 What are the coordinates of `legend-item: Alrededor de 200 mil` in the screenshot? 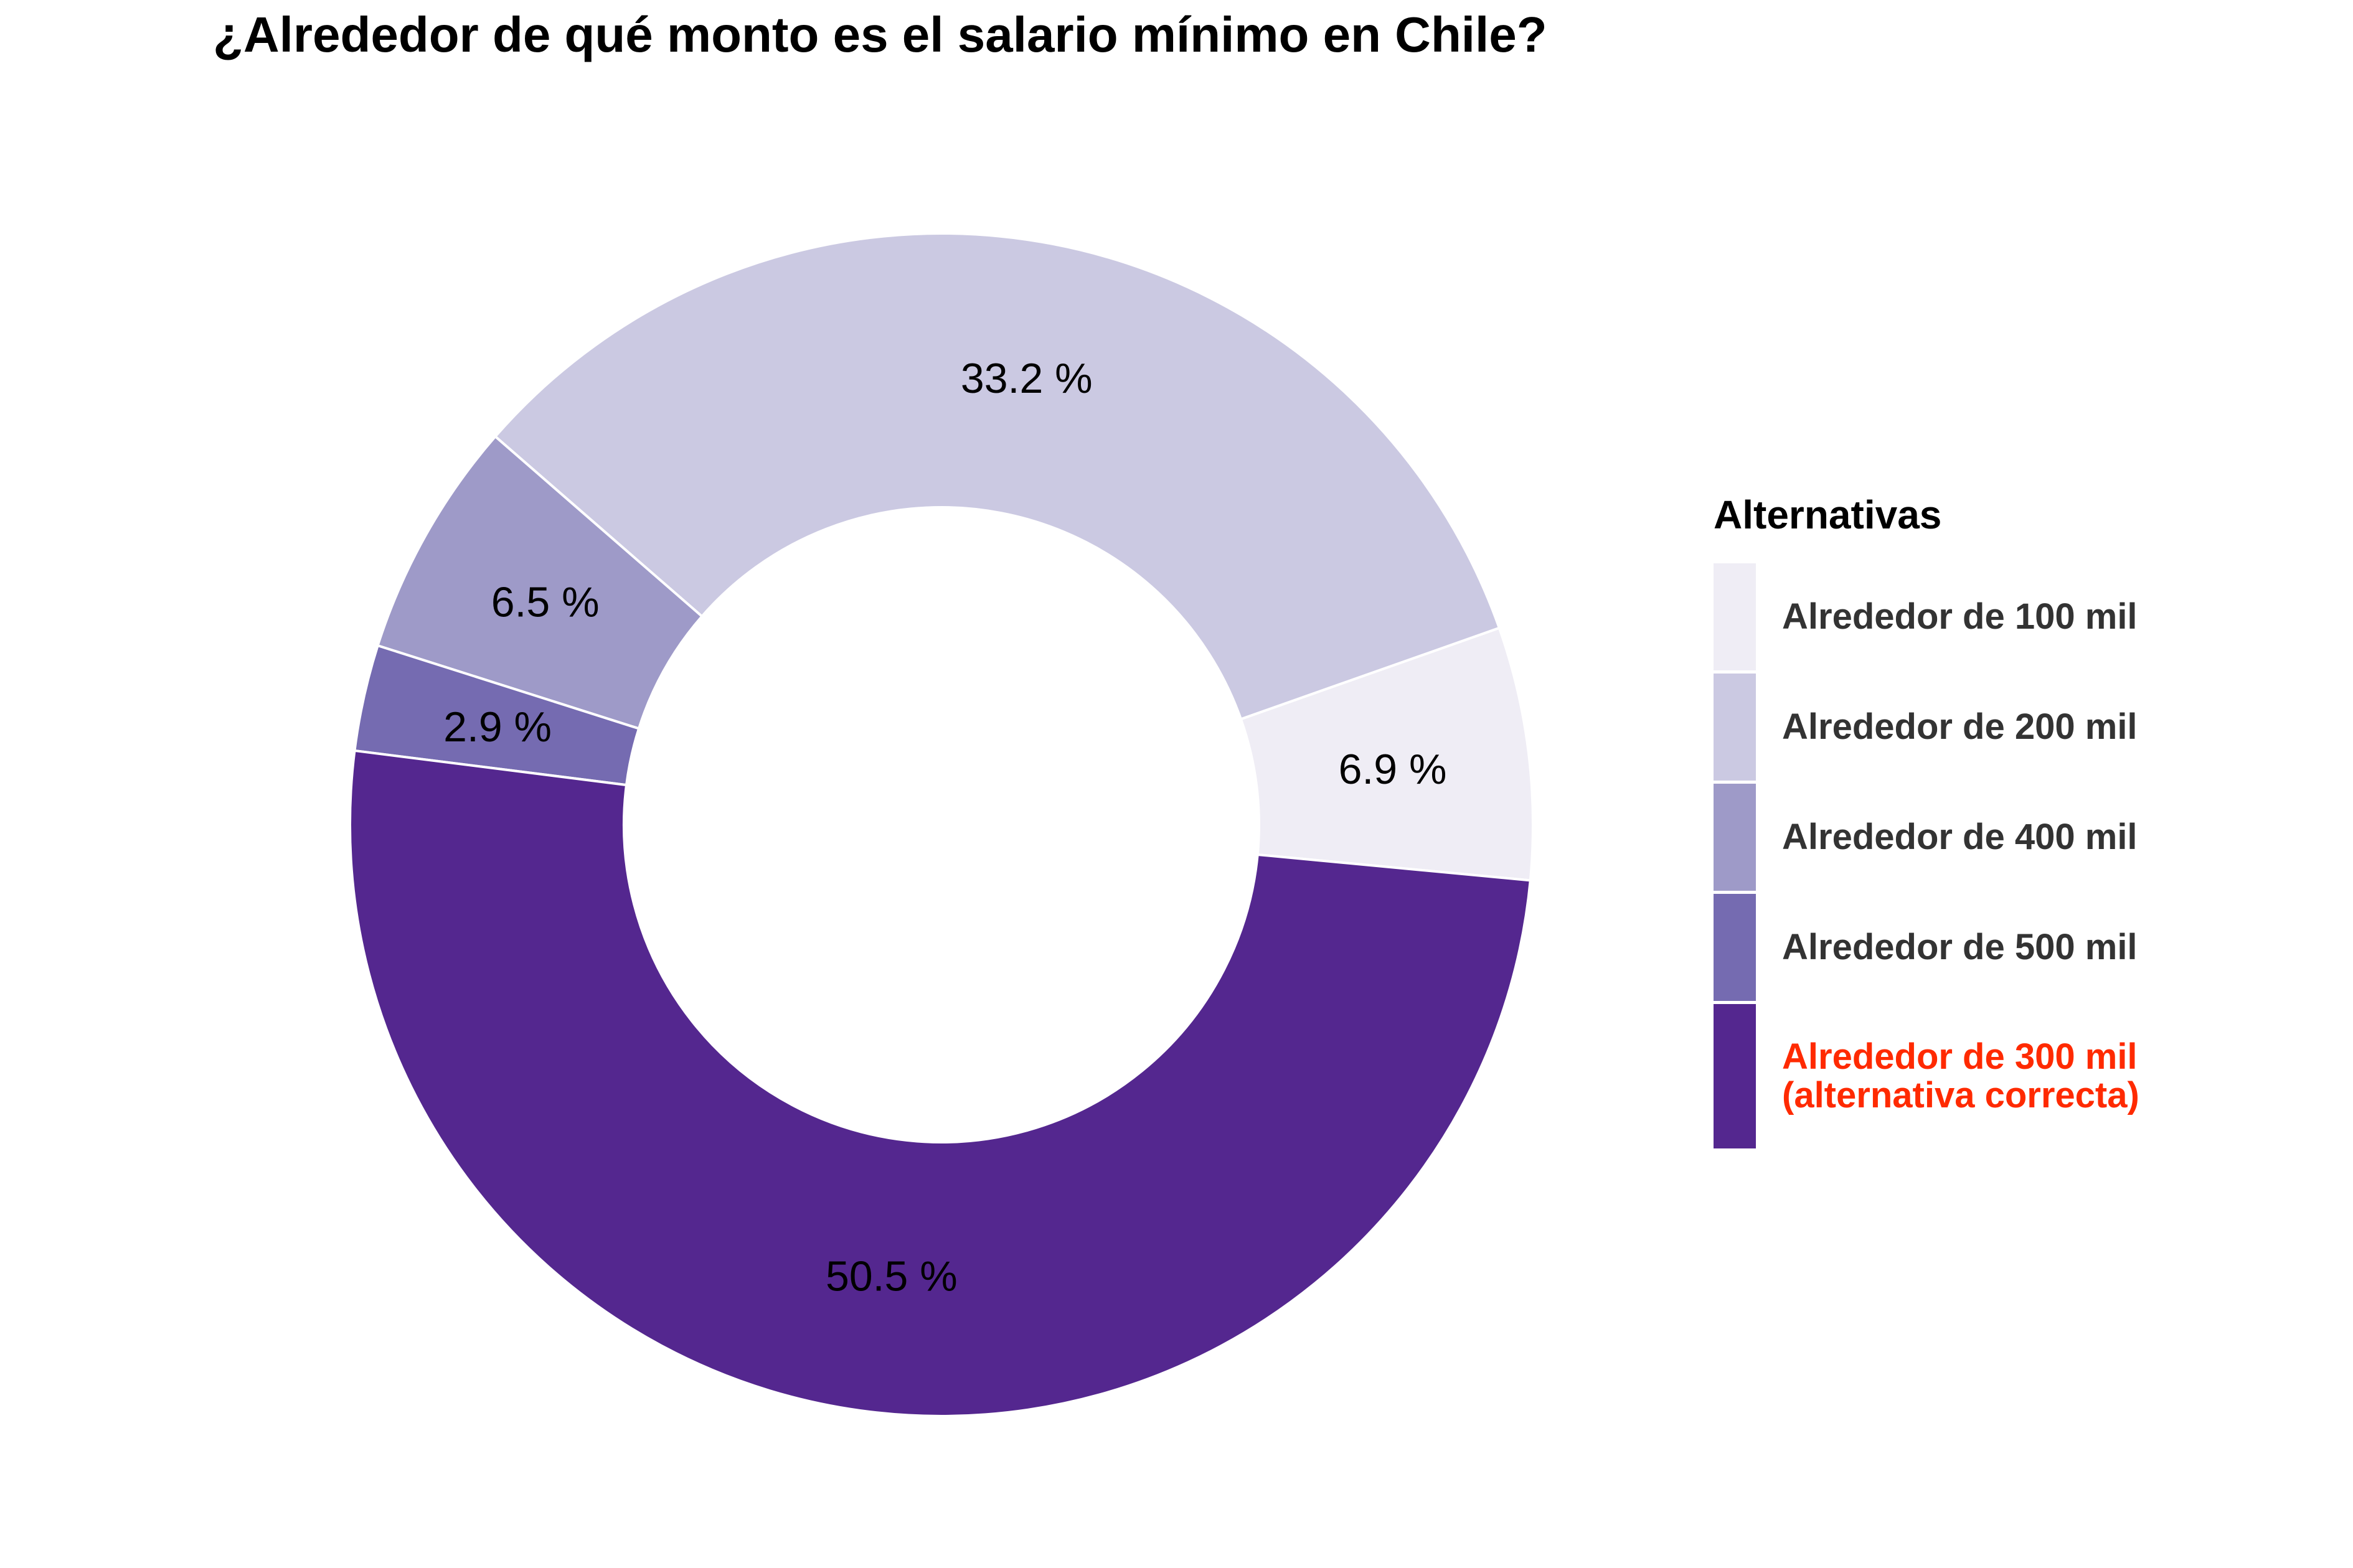 It's located at (1994, 727).